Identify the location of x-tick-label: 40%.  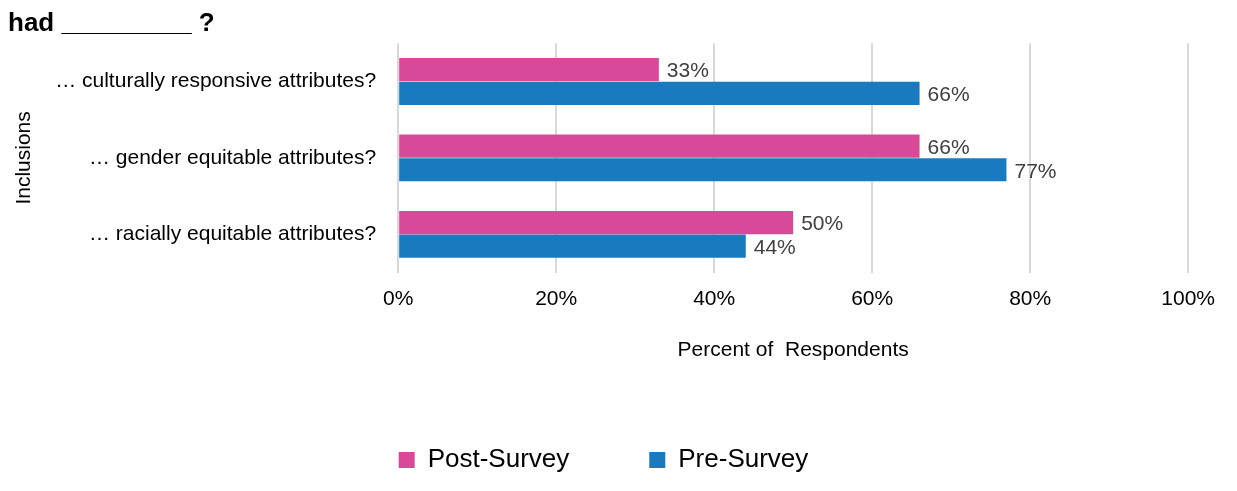
(714, 297).